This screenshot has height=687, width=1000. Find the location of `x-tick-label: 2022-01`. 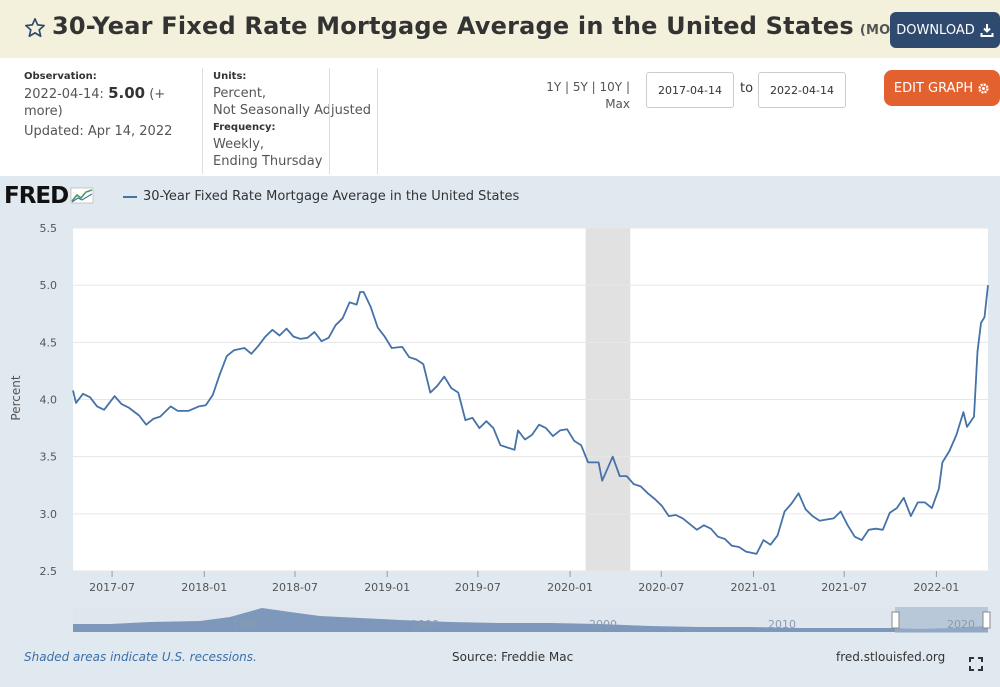

x-tick-label: 2022-01 is located at coordinates (936, 587).